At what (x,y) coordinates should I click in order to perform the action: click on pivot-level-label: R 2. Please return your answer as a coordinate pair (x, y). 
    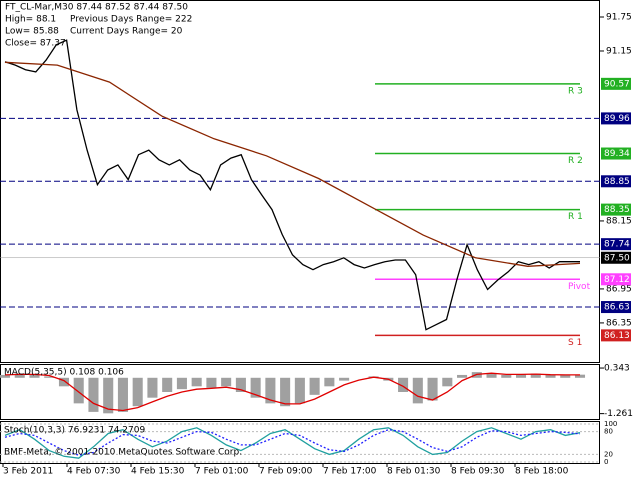
    Looking at the image, I should click on (575, 161).